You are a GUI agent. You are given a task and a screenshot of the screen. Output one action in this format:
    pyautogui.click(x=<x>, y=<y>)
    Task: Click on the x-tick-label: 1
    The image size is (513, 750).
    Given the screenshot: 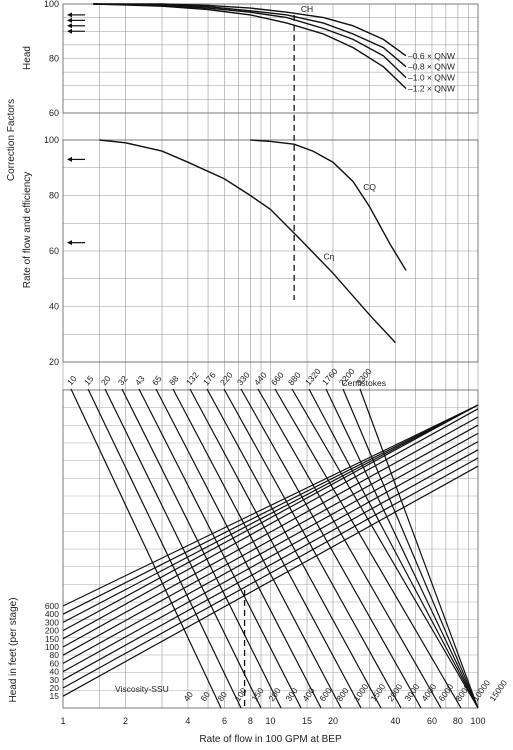 What is the action you would take?
    pyautogui.click(x=62, y=721)
    